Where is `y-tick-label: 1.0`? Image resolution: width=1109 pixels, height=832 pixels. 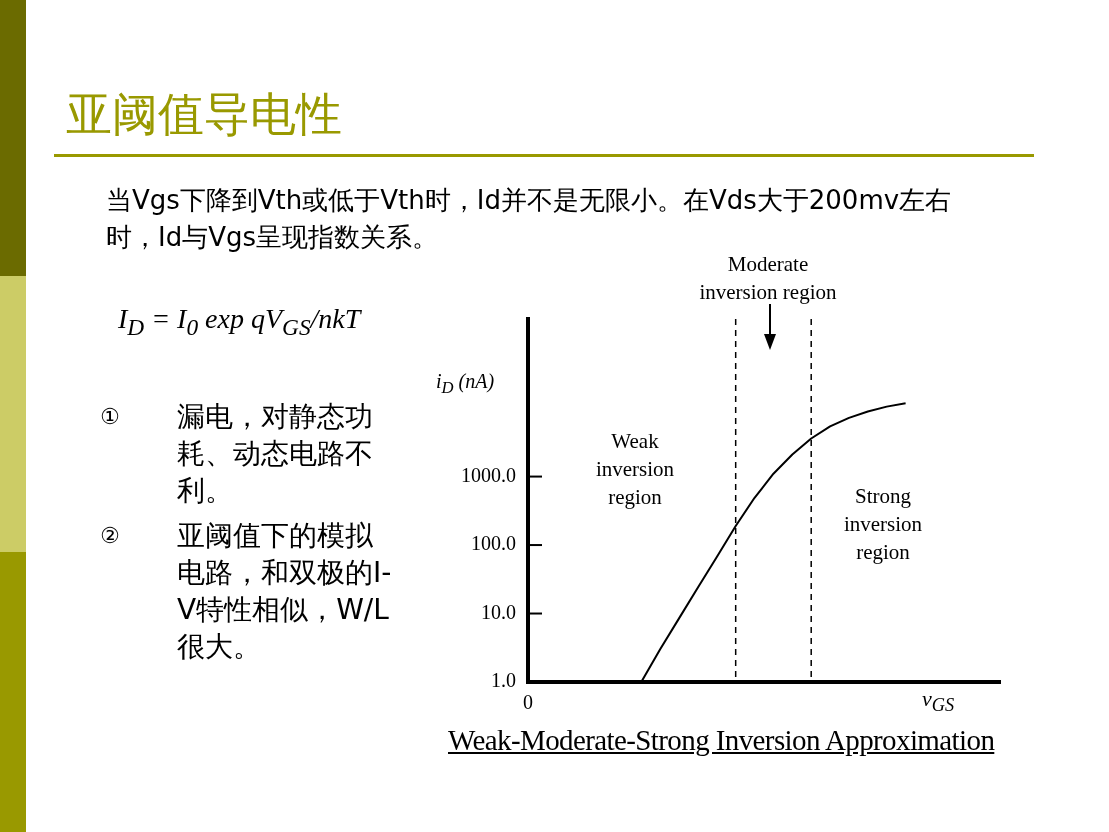 y-tick-label: 1.0 is located at coordinates (503, 680).